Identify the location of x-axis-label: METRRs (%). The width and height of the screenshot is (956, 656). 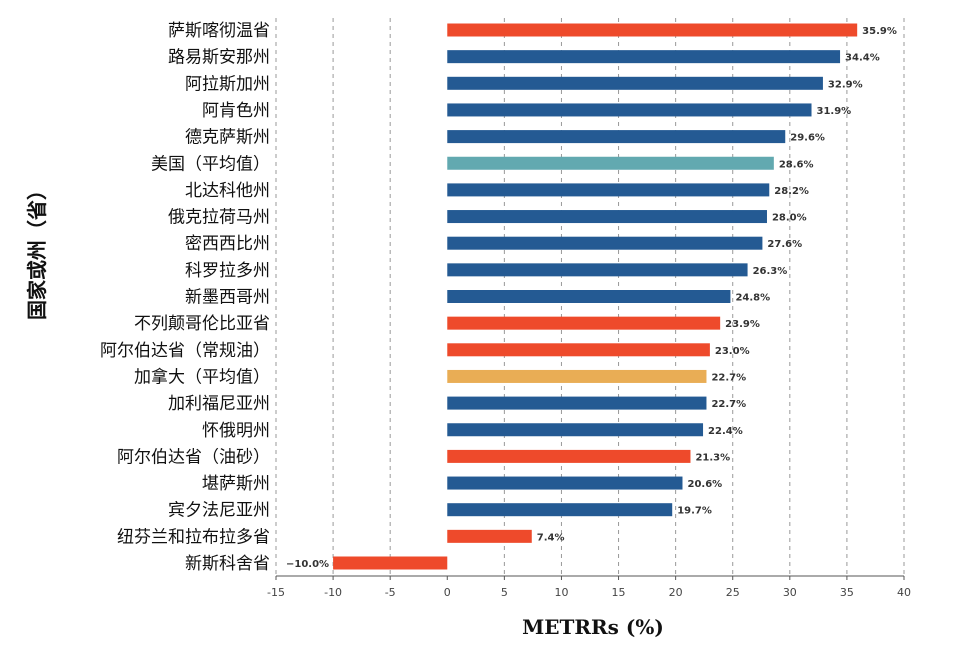
(593, 627).